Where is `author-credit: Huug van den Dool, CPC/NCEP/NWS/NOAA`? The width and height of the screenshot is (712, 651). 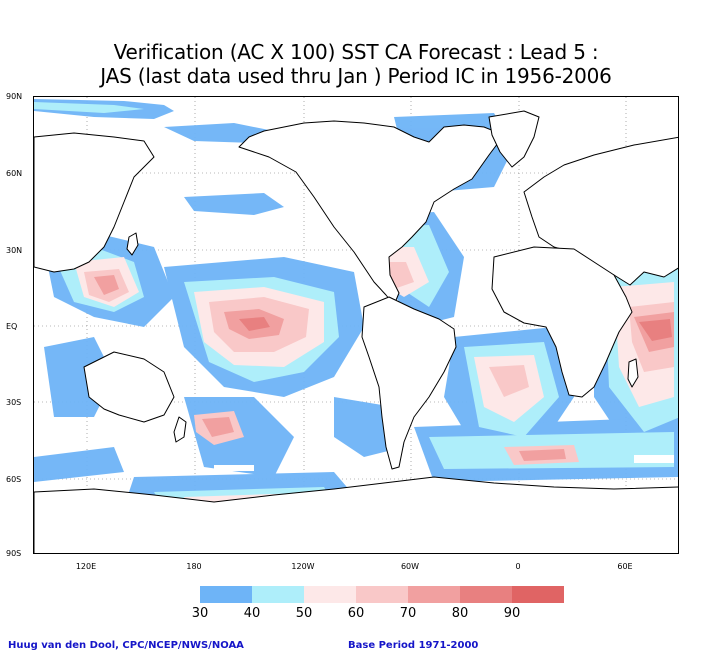 author-credit: Huug van den Dool, CPC/NCEP/NWS/NOAA is located at coordinates (126, 645).